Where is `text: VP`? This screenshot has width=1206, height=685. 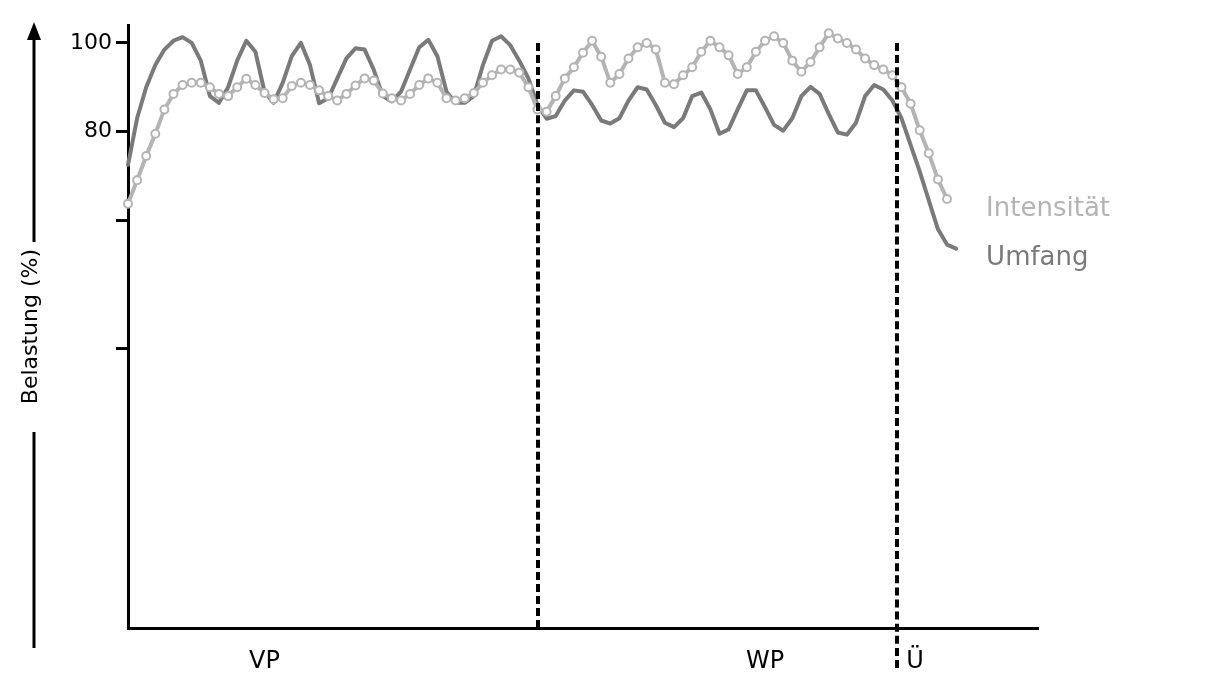 text: VP is located at coordinates (264, 660).